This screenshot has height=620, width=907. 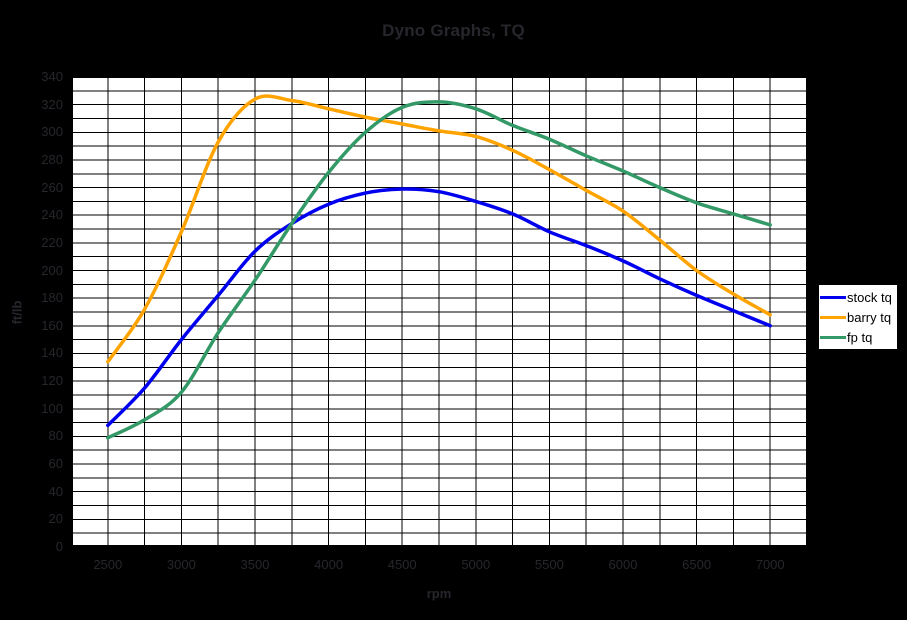 I want to click on legend-item-fp-tq: fp tq, so click(x=858, y=337).